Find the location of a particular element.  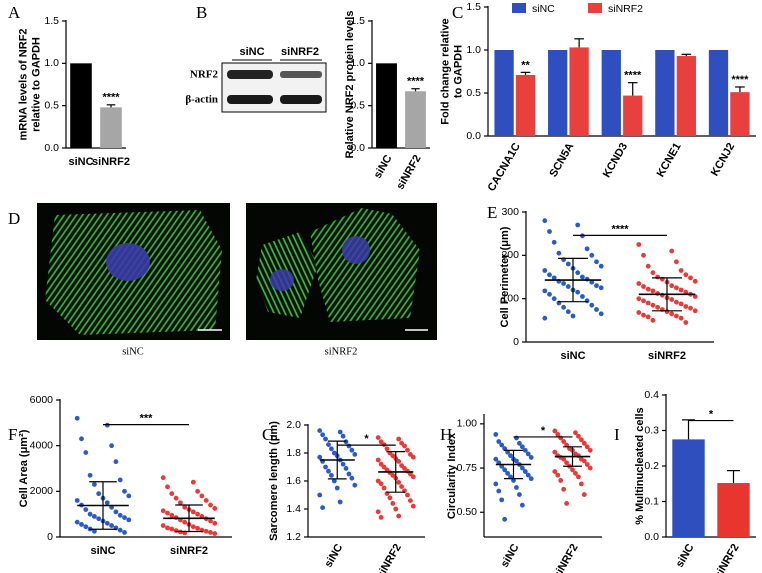

panel-letter: I is located at coordinates (617, 434).